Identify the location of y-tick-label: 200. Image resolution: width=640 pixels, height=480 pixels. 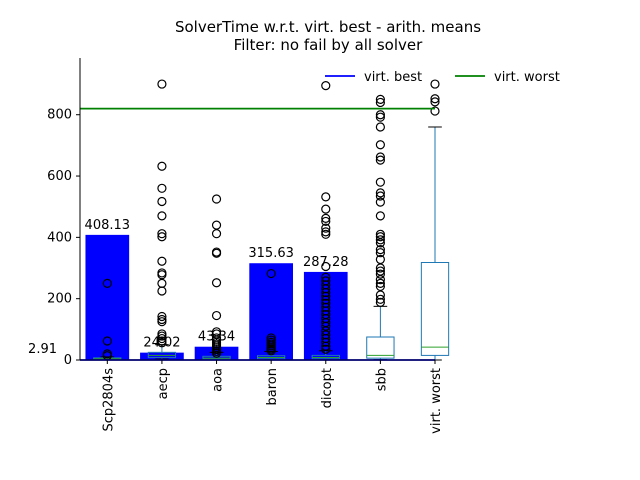
(59, 299).